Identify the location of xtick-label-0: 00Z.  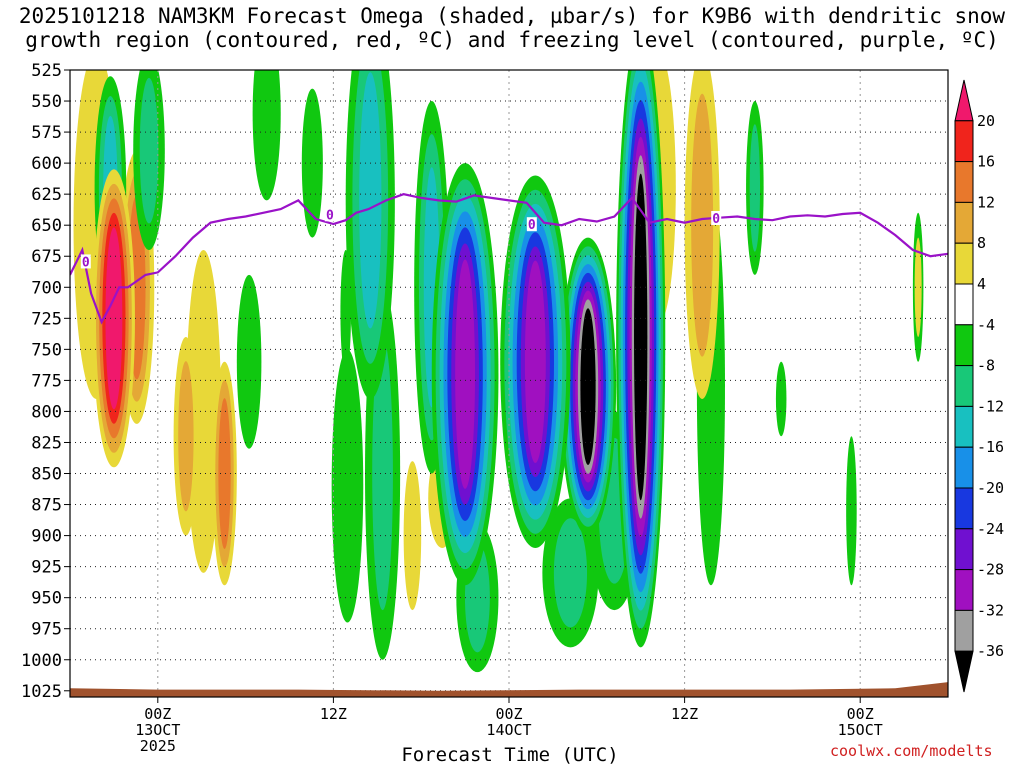
(157, 714).